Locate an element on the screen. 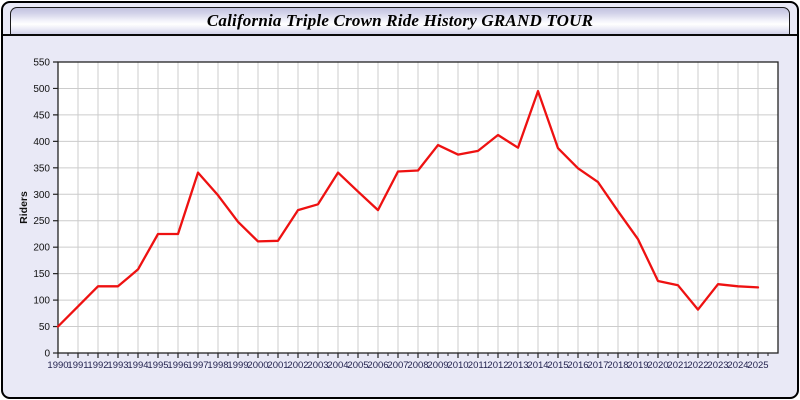 This screenshot has width=800, height=400. x-tick-label: 2009 is located at coordinates (437, 365).